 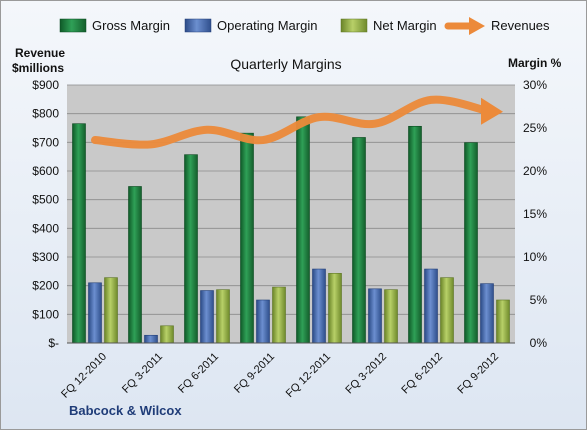 I want to click on legend-swatch-operating-margin, so click(x=198, y=25).